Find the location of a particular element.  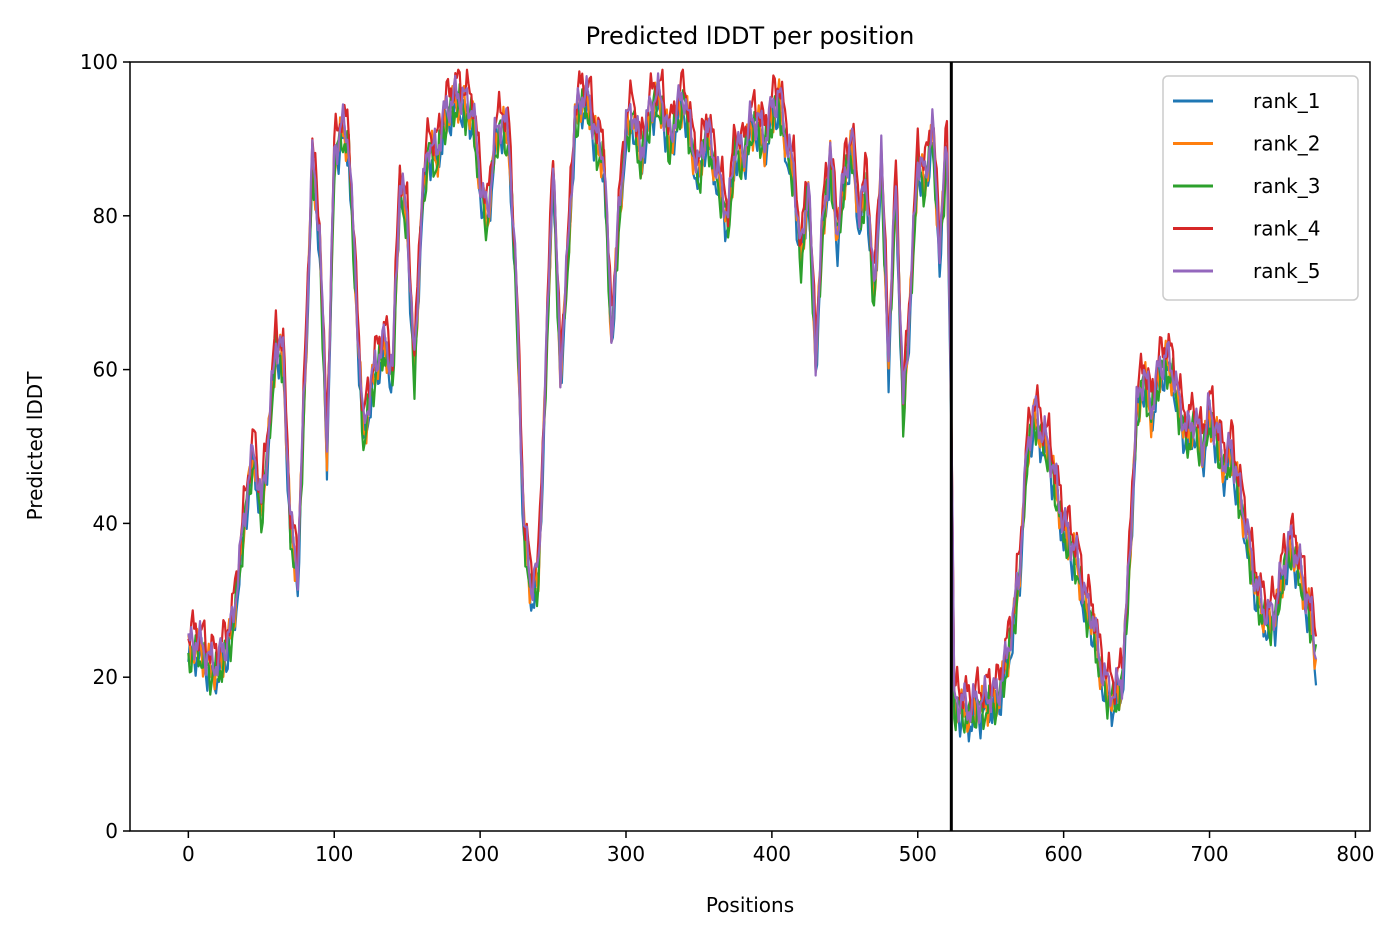

y-axis-label: Predicted lDDT is located at coordinates (35, 446).